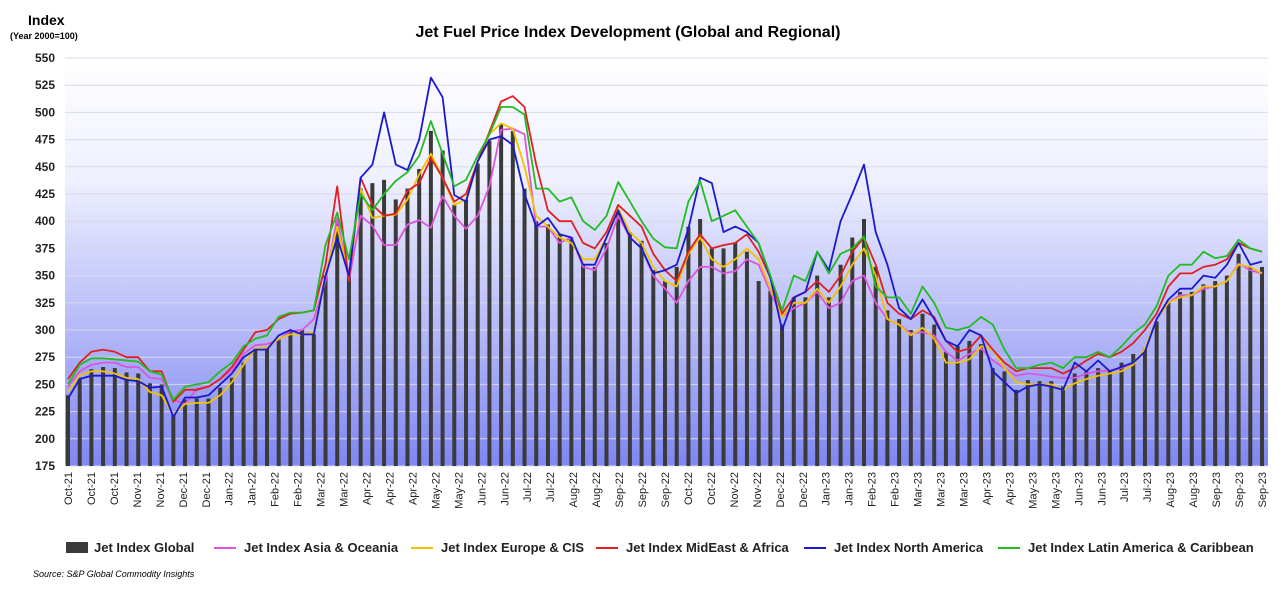  I want to click on legend-label: Jet Index Latin America & Caribbean, so click(1141, 547).